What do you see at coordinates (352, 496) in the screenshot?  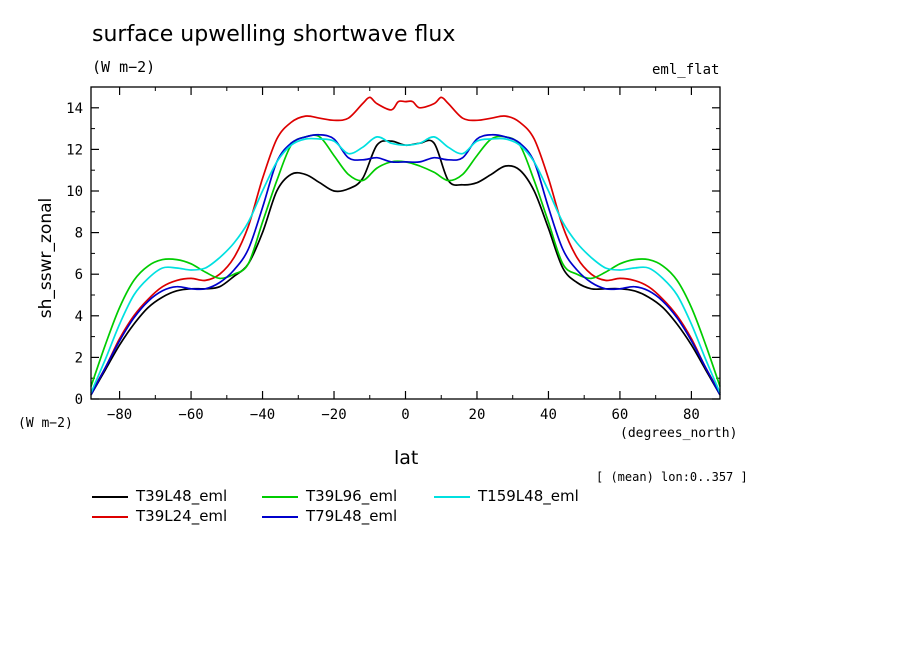 I see `legend-label: T39L96_eml` at bounding box center [352, 496].